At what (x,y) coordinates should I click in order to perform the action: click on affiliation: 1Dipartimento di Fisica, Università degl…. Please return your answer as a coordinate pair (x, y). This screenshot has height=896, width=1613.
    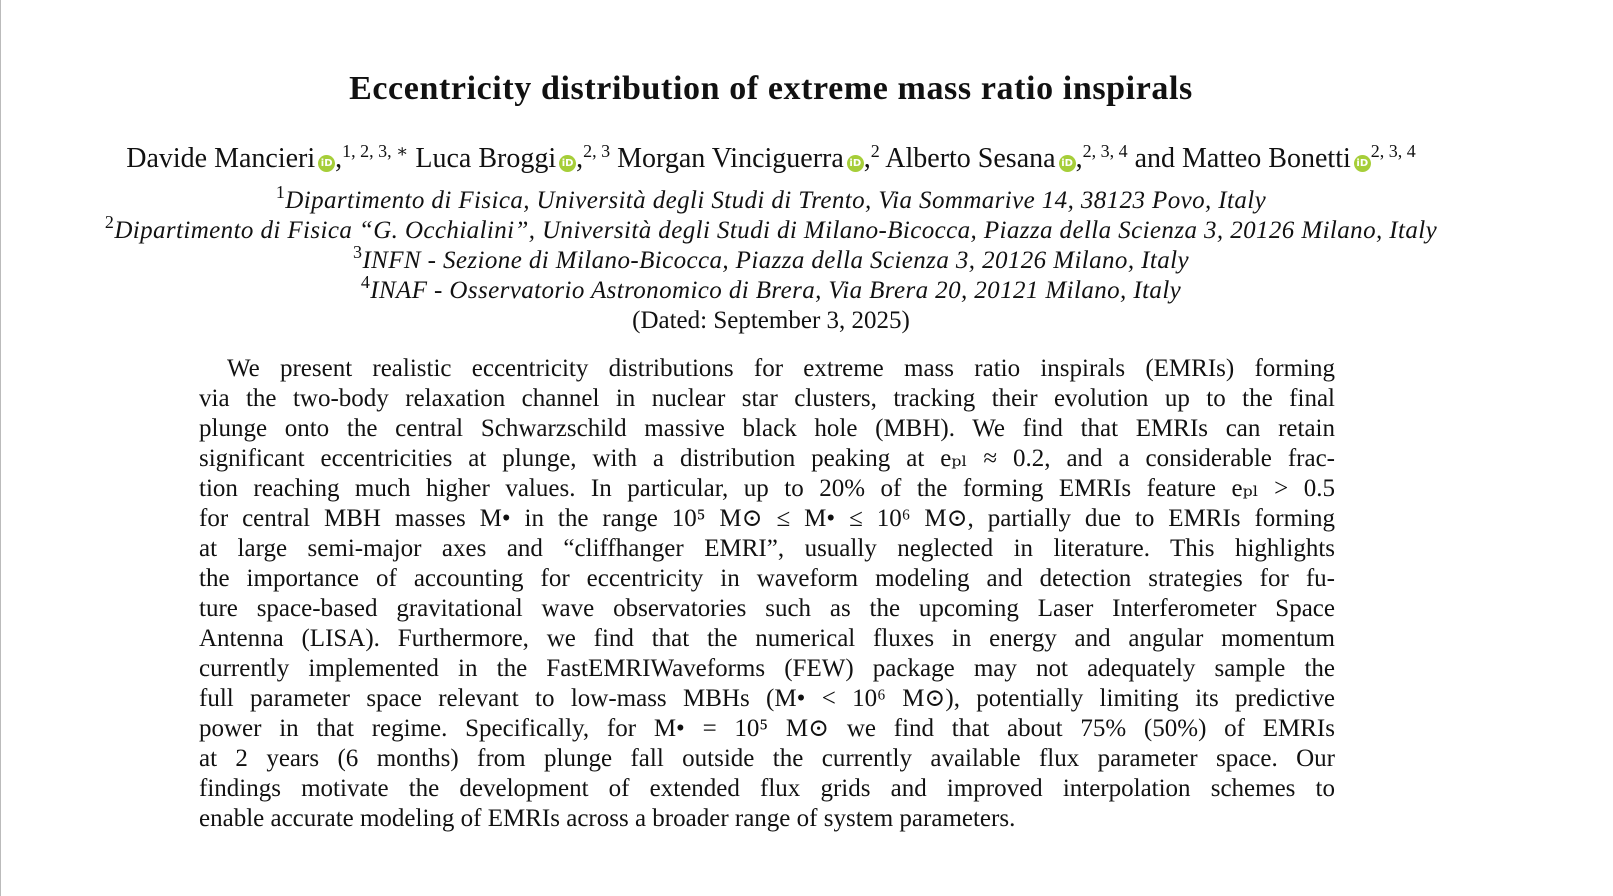
    Looking at the image, I should click on (771, 199).